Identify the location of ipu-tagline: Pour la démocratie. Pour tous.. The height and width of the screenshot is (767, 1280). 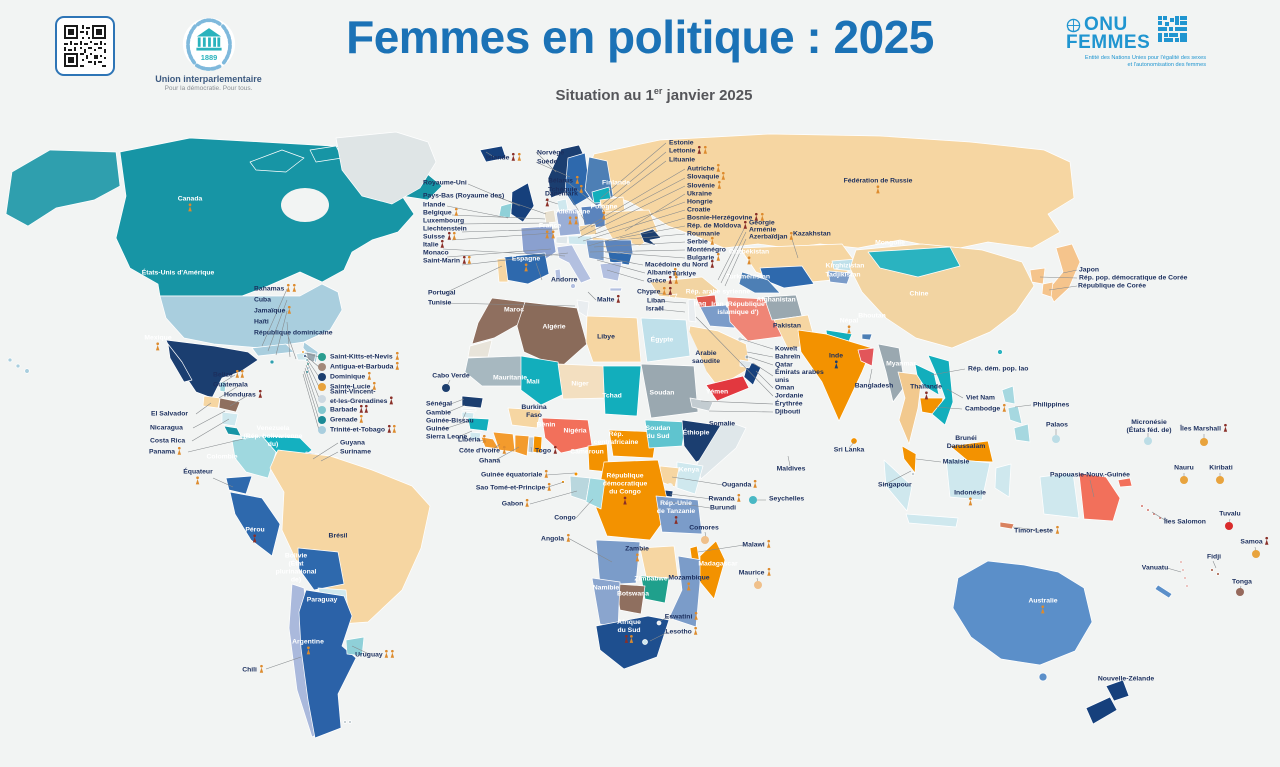
(208, 88).